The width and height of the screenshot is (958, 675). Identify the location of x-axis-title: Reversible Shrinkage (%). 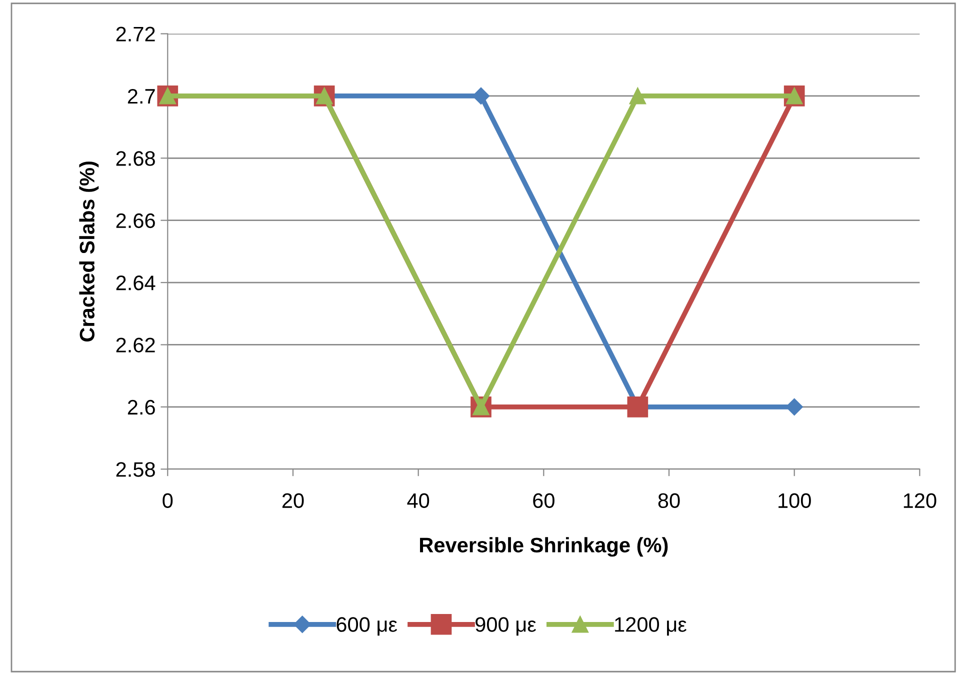
(544, 547).